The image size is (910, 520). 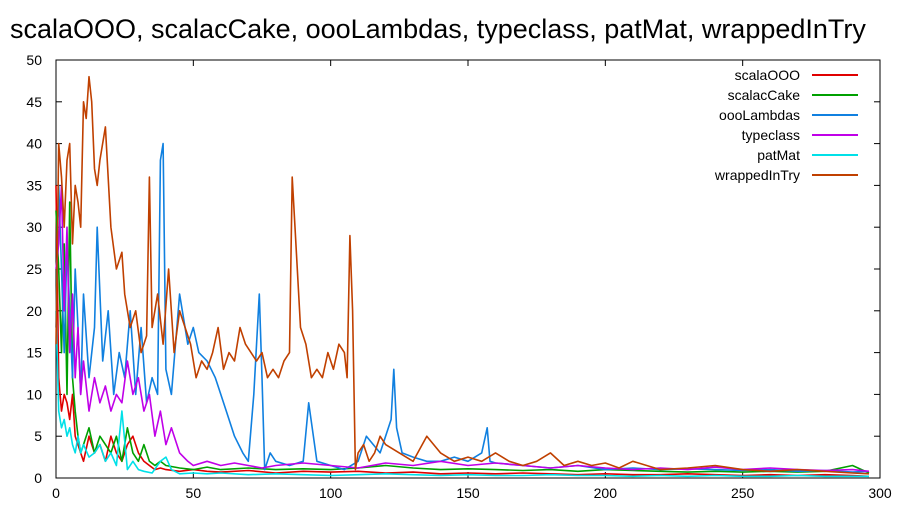 What do you see at coordinates (56, 493) in the screenshot?
I see `x-tick-label: 0` at bounding box center [56, 493].